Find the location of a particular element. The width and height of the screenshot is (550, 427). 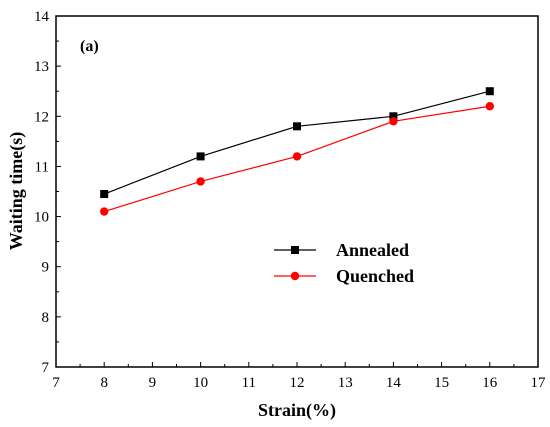

y-tick-label: 12 is located at coordinates (41, 117).